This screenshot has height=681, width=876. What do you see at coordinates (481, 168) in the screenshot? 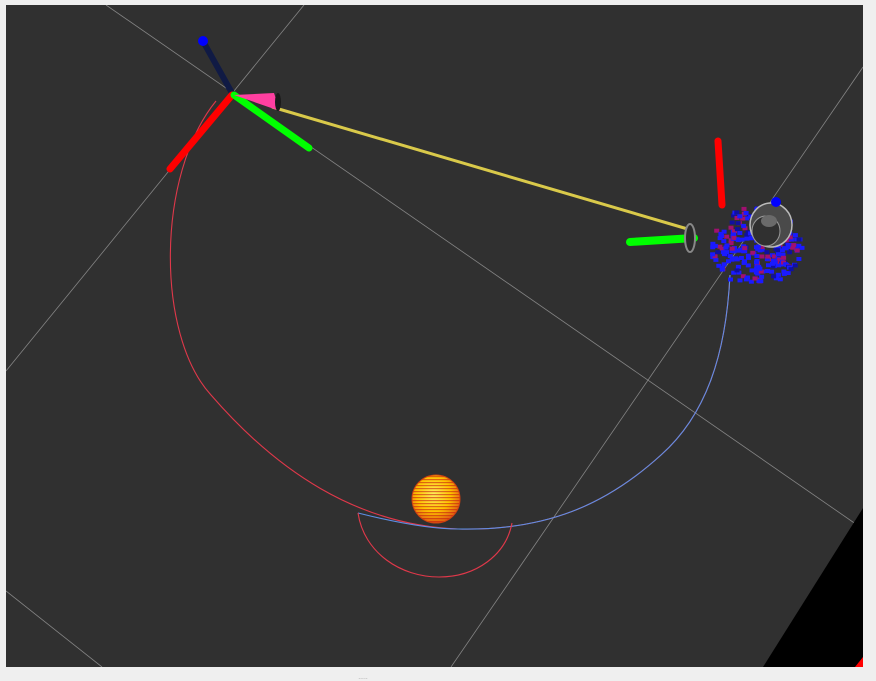
I see `link-beam` at bounding box center [481, 168].